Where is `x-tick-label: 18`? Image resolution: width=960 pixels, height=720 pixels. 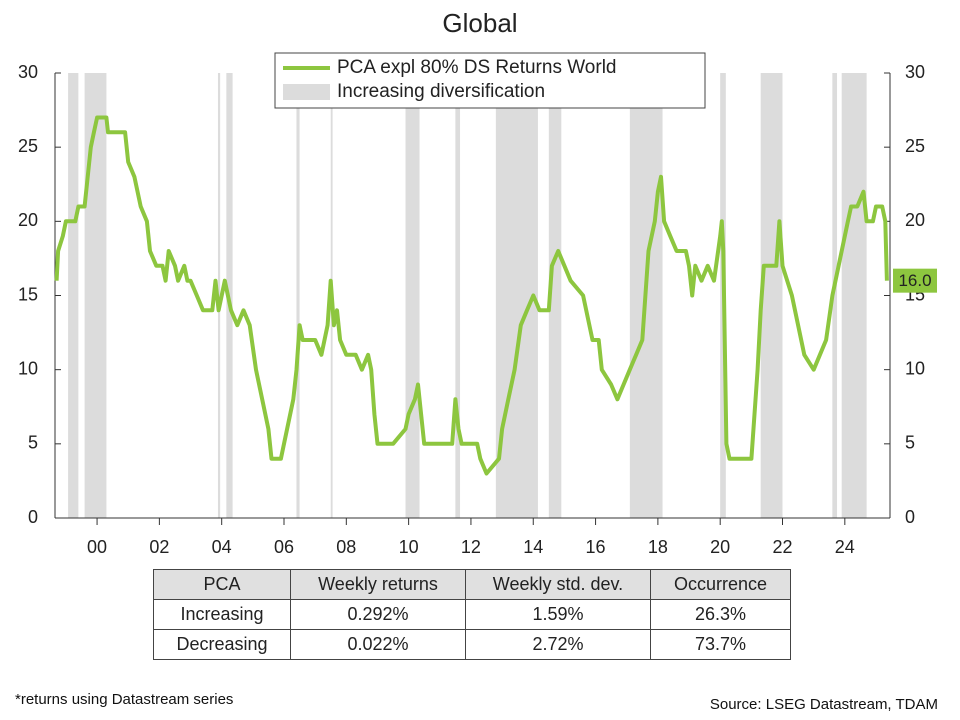
x-tick-label: 18 is located at coordinates (658, 547).